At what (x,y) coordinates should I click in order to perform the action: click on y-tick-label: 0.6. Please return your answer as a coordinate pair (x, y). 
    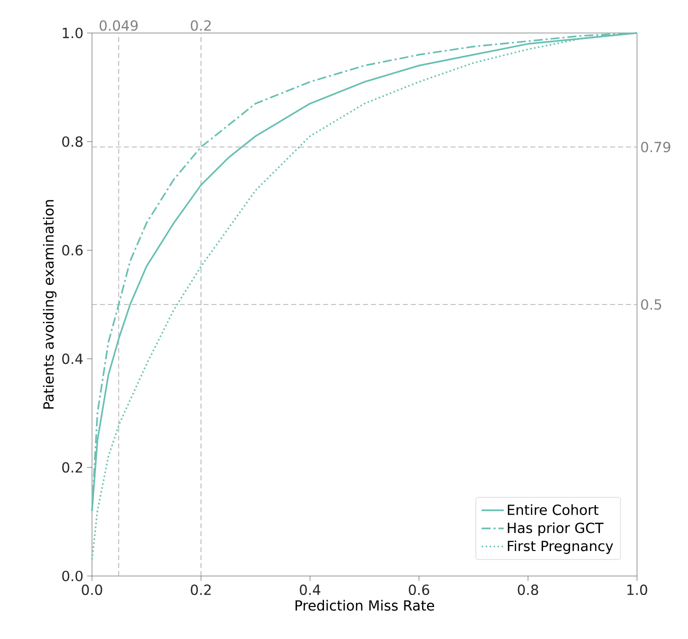
    Looking at the image, I should click on (72, 250).